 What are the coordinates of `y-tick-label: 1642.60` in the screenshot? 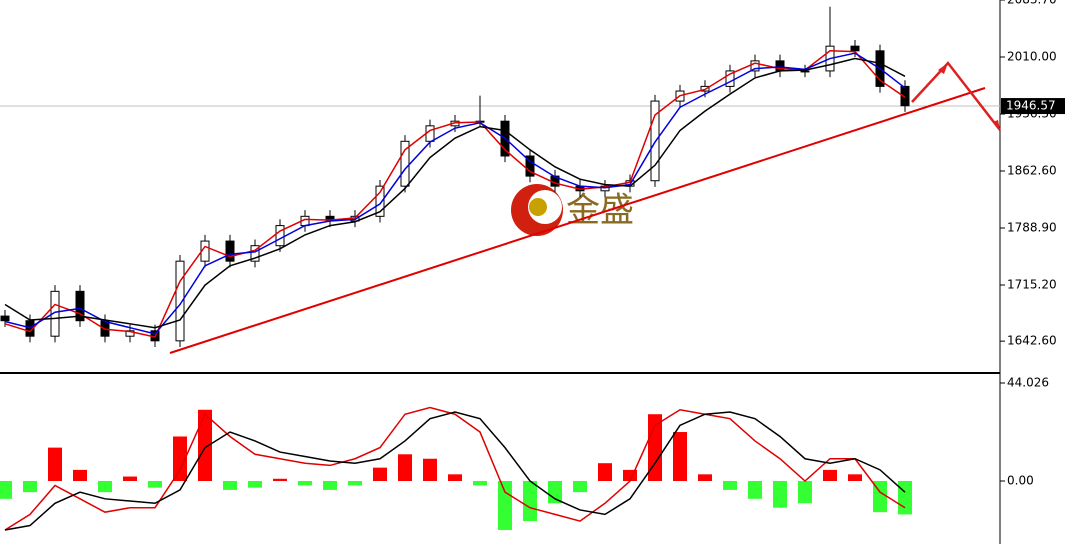 It's located at (1032, 341).